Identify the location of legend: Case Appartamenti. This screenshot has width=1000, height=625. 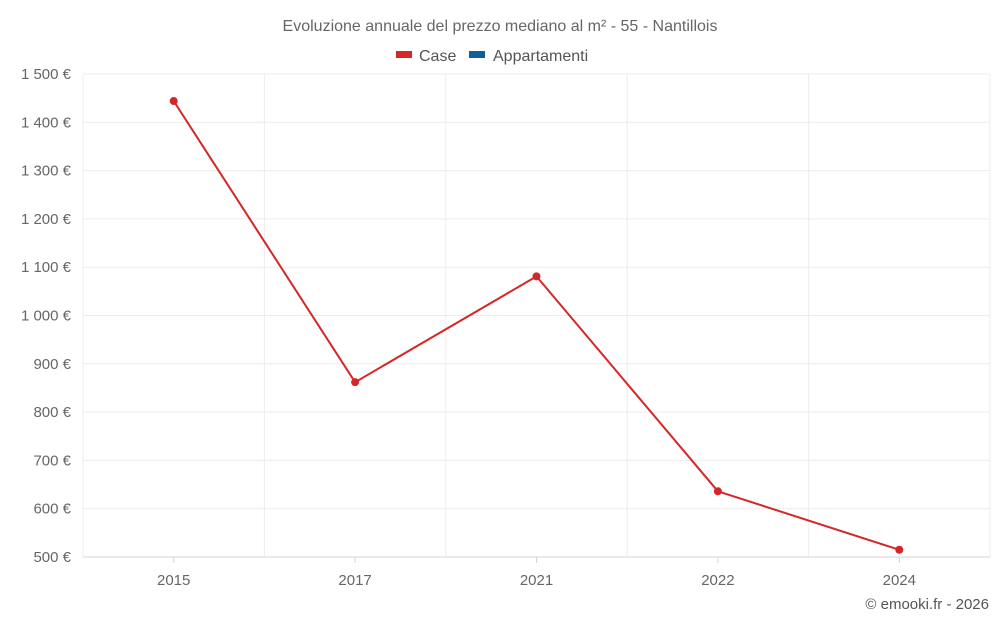
(492, 56).